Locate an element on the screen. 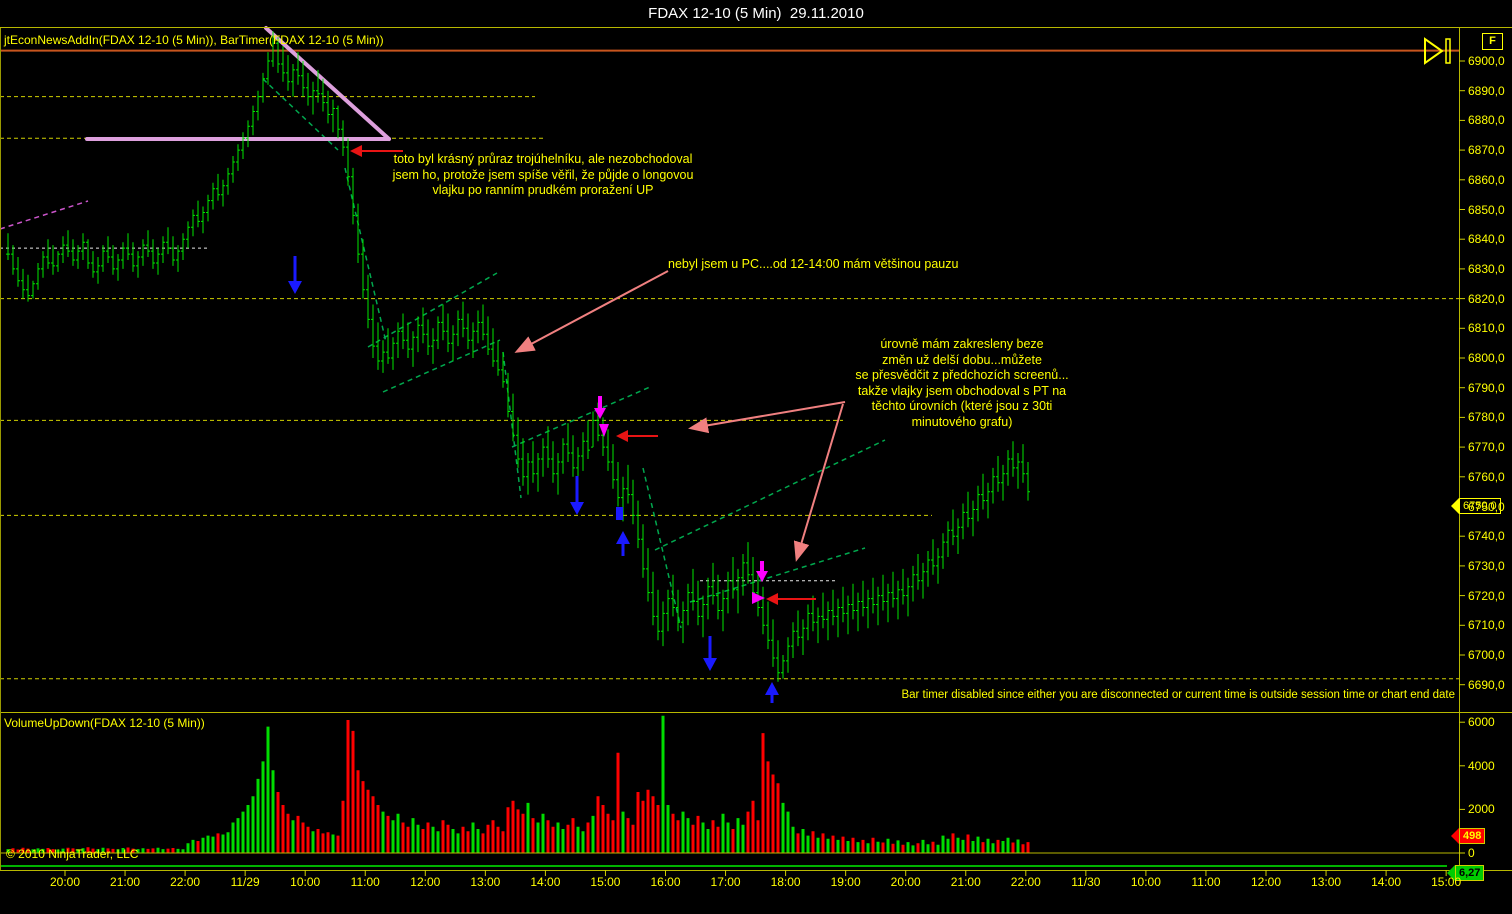 The height and width of the screenshot is (914, 1512). price-tick-label: 6740,0 is located at coordinates (1486, 536).